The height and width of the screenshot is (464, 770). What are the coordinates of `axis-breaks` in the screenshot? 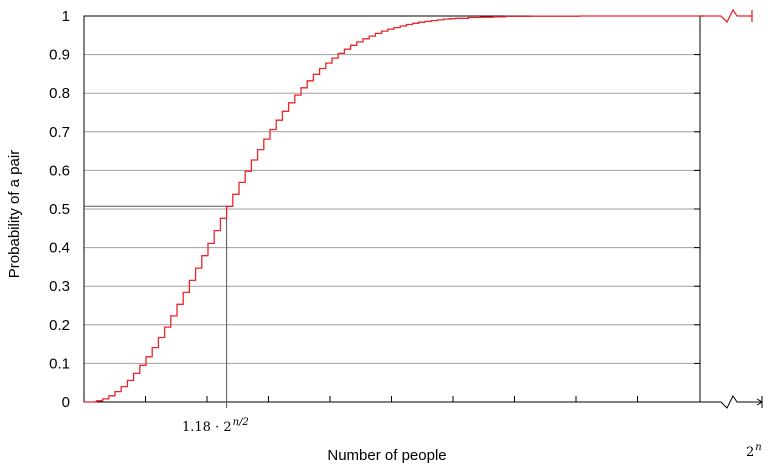 It's located at (731, 208).